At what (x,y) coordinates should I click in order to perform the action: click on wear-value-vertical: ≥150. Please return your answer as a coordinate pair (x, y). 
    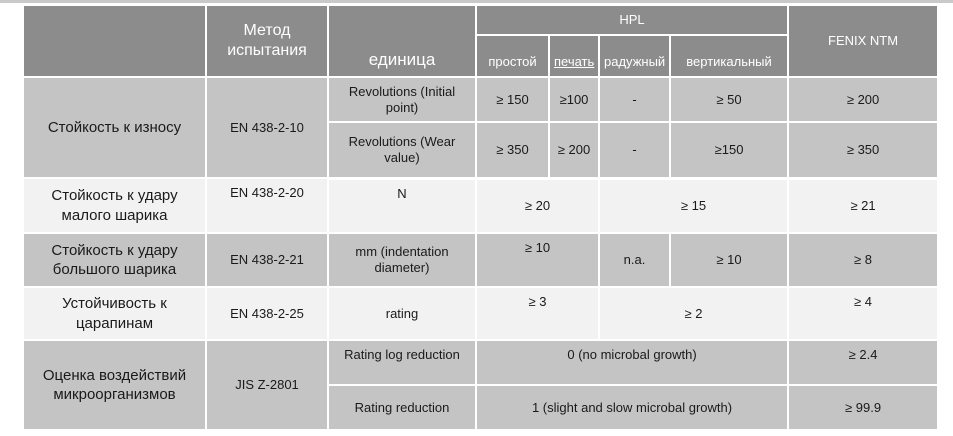
    Looking at the image, I should click on (729, 150).